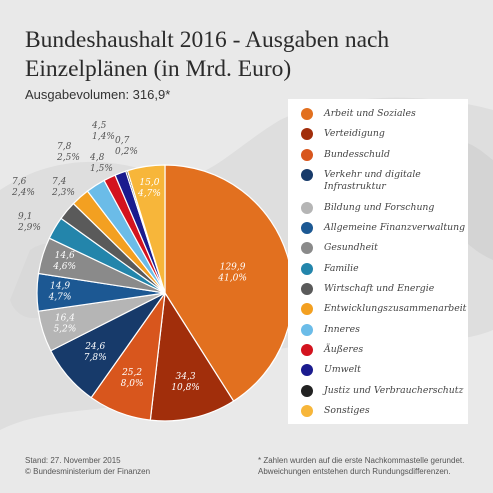  What do you see at coordinates (378, 370) in the screenshot?
I see `legend-item-13: Umwelt` at bounding box center [378, 370].